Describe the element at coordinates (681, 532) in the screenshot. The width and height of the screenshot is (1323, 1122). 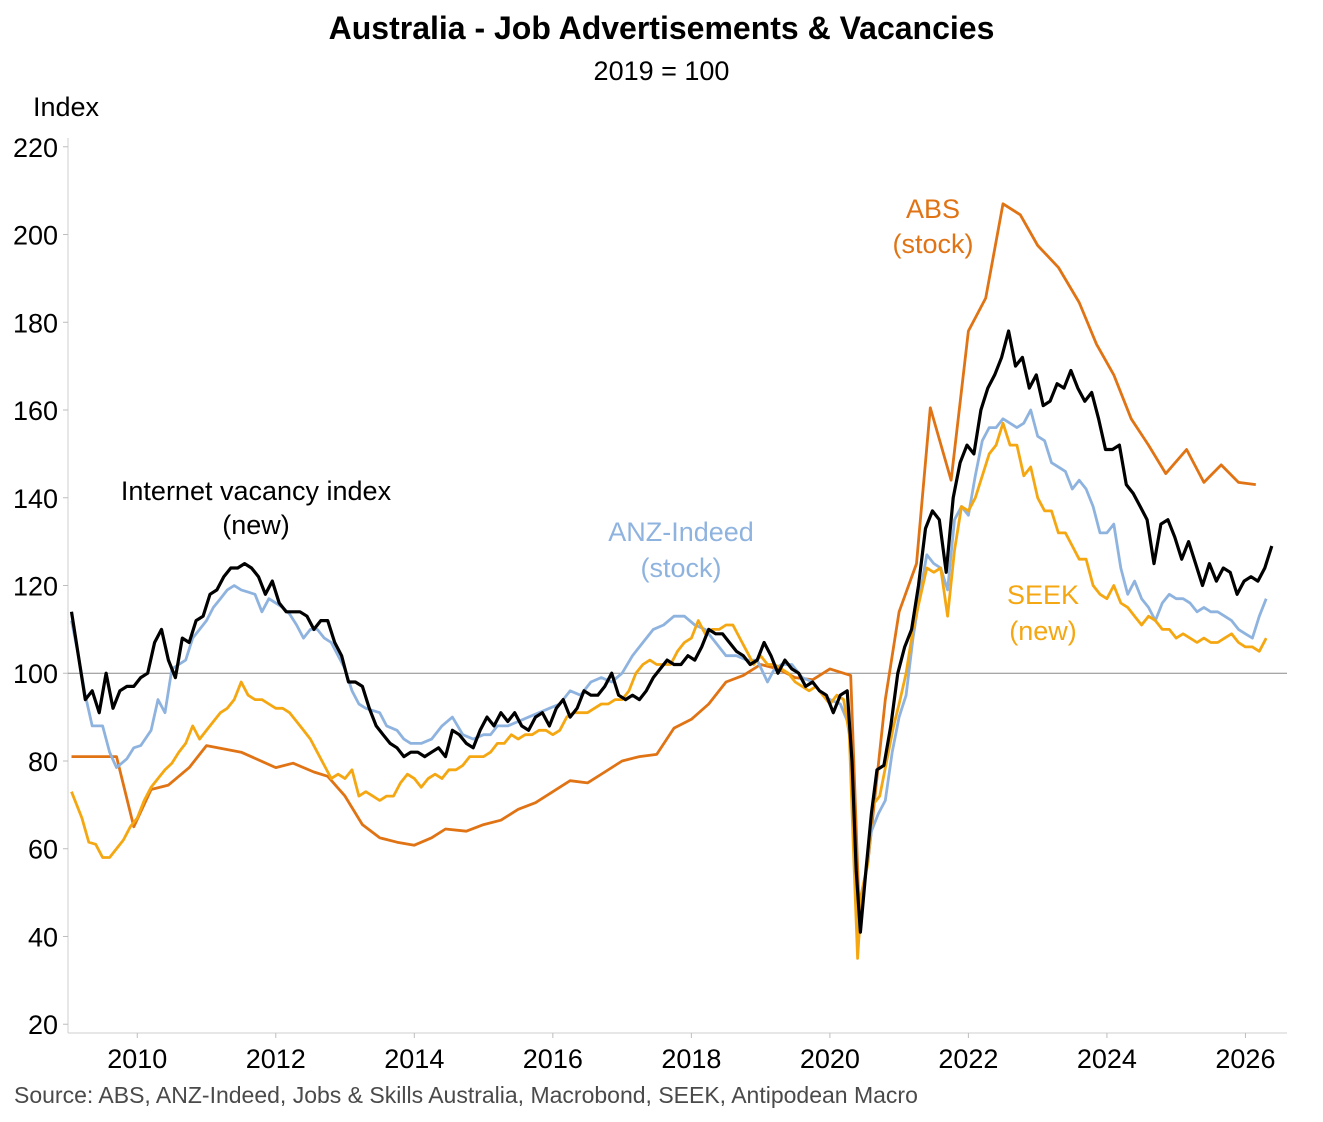
I see `annotation-anz-indeed-stock-line-1: ANZ-Indeed` at that location.